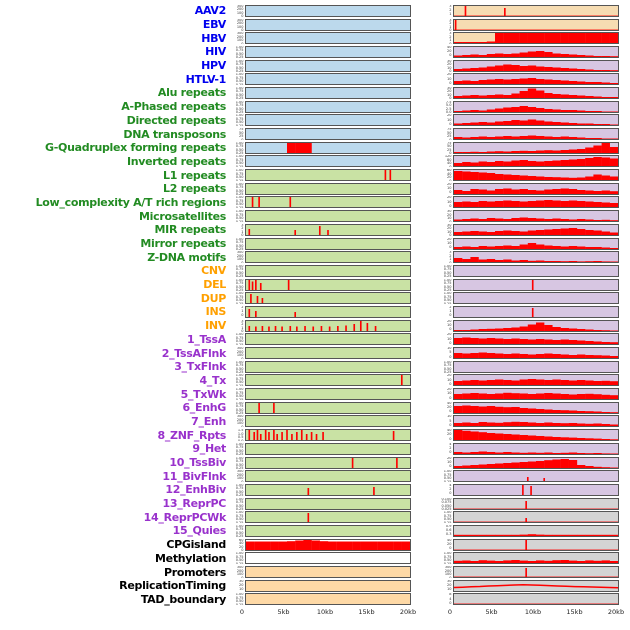  Describe the element at coordinates (325, 612) in the screenshot. I see `x-axis-tick-left-10kb: 10kb` at that location.